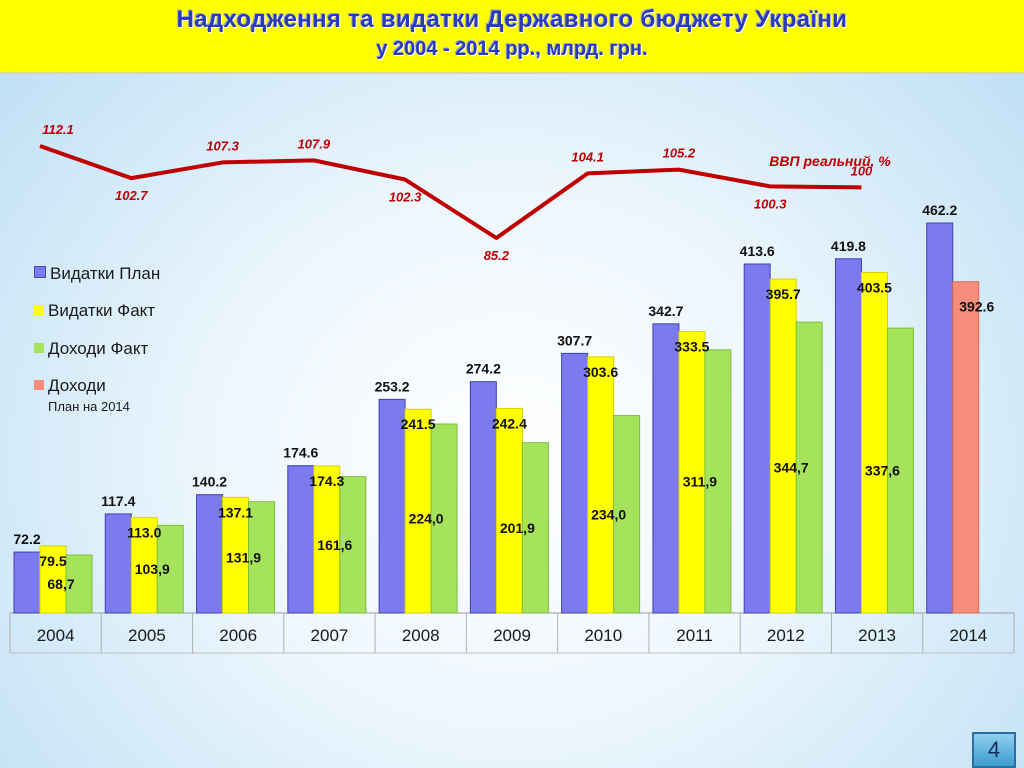  Describe the element at coordinates (102, 310) in the screenshot. I see `legend-label: Видатки Факт` at that location.